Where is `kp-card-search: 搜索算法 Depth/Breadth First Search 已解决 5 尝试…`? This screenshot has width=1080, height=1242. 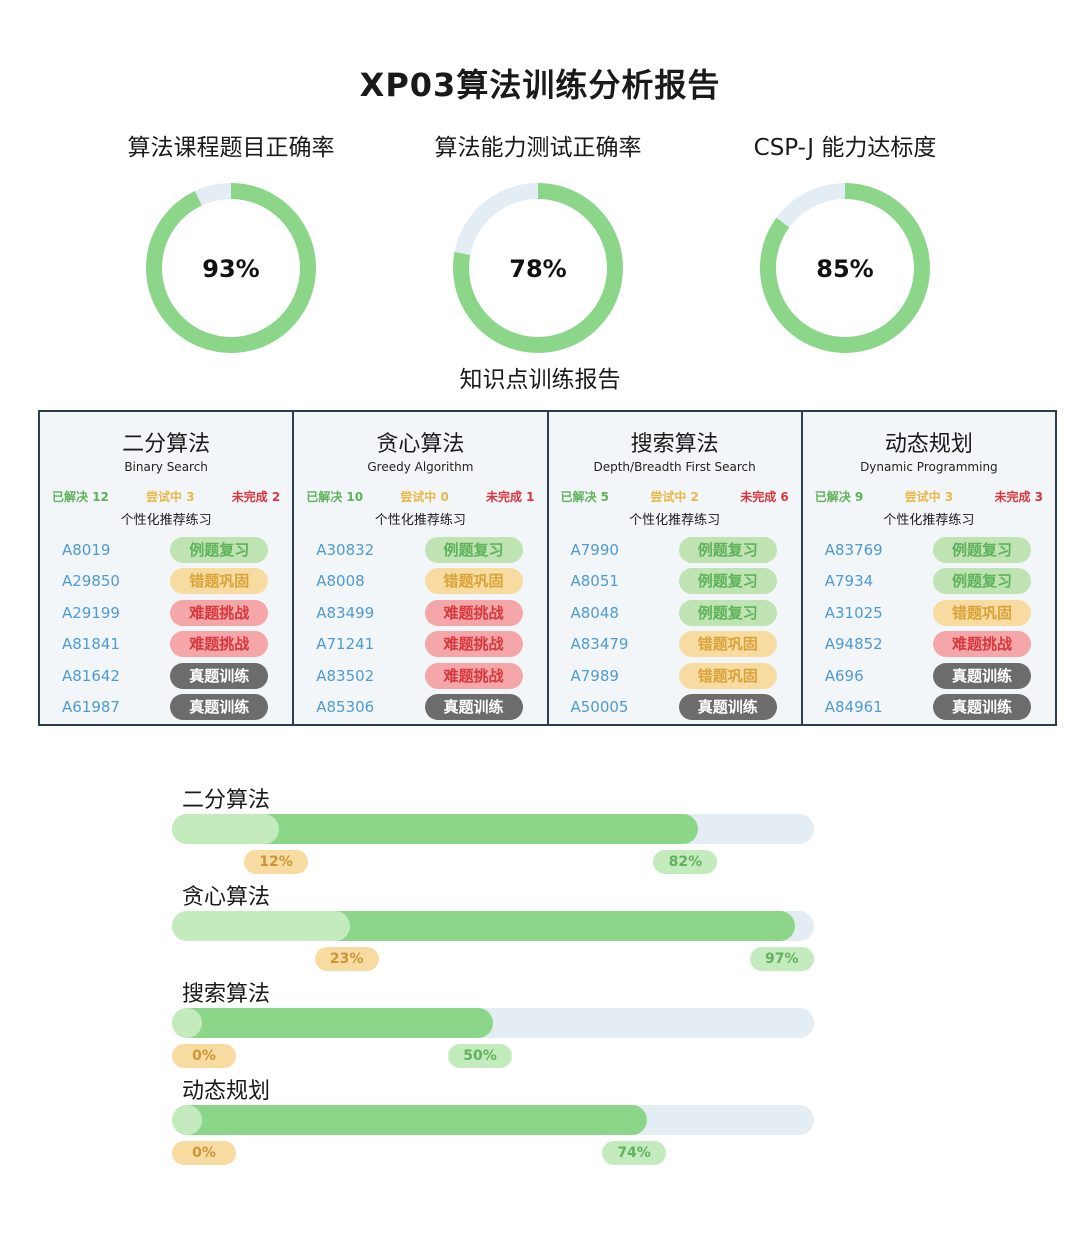
kp-card-search: 搜索算法 Depth/Breadth First Search 已解决 5 尝试… is located at coordinates (676, 568).